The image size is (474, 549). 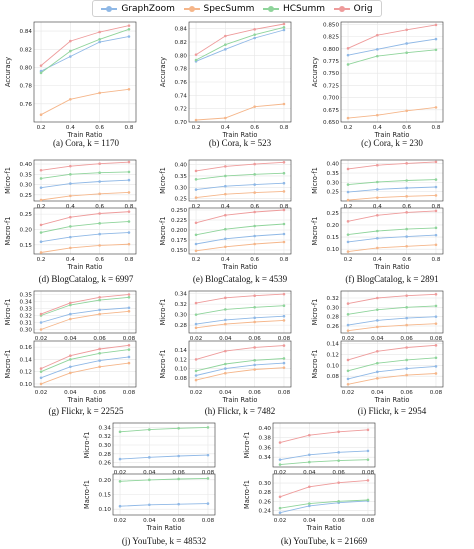 What do you see at coordinates (26, 360) in the screenshot?
I see `y-tick-label: 0.14` at bounding box center [26, 360].